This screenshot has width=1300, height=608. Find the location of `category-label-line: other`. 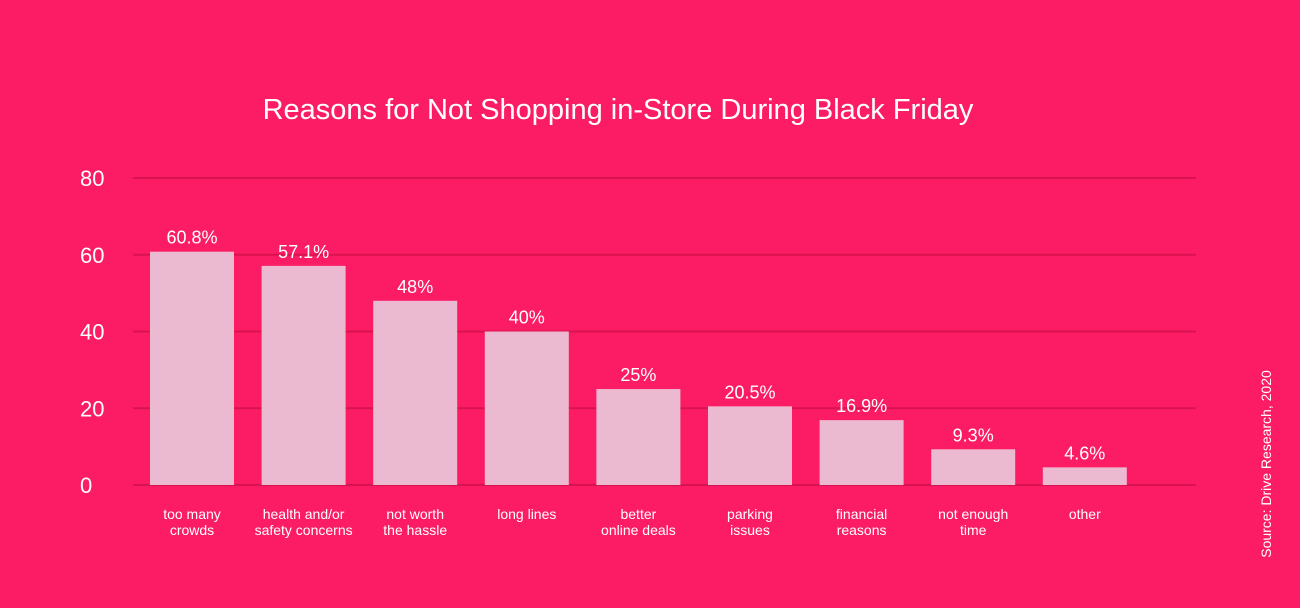

category-label-line: other is located at coordinates (1085, 514).